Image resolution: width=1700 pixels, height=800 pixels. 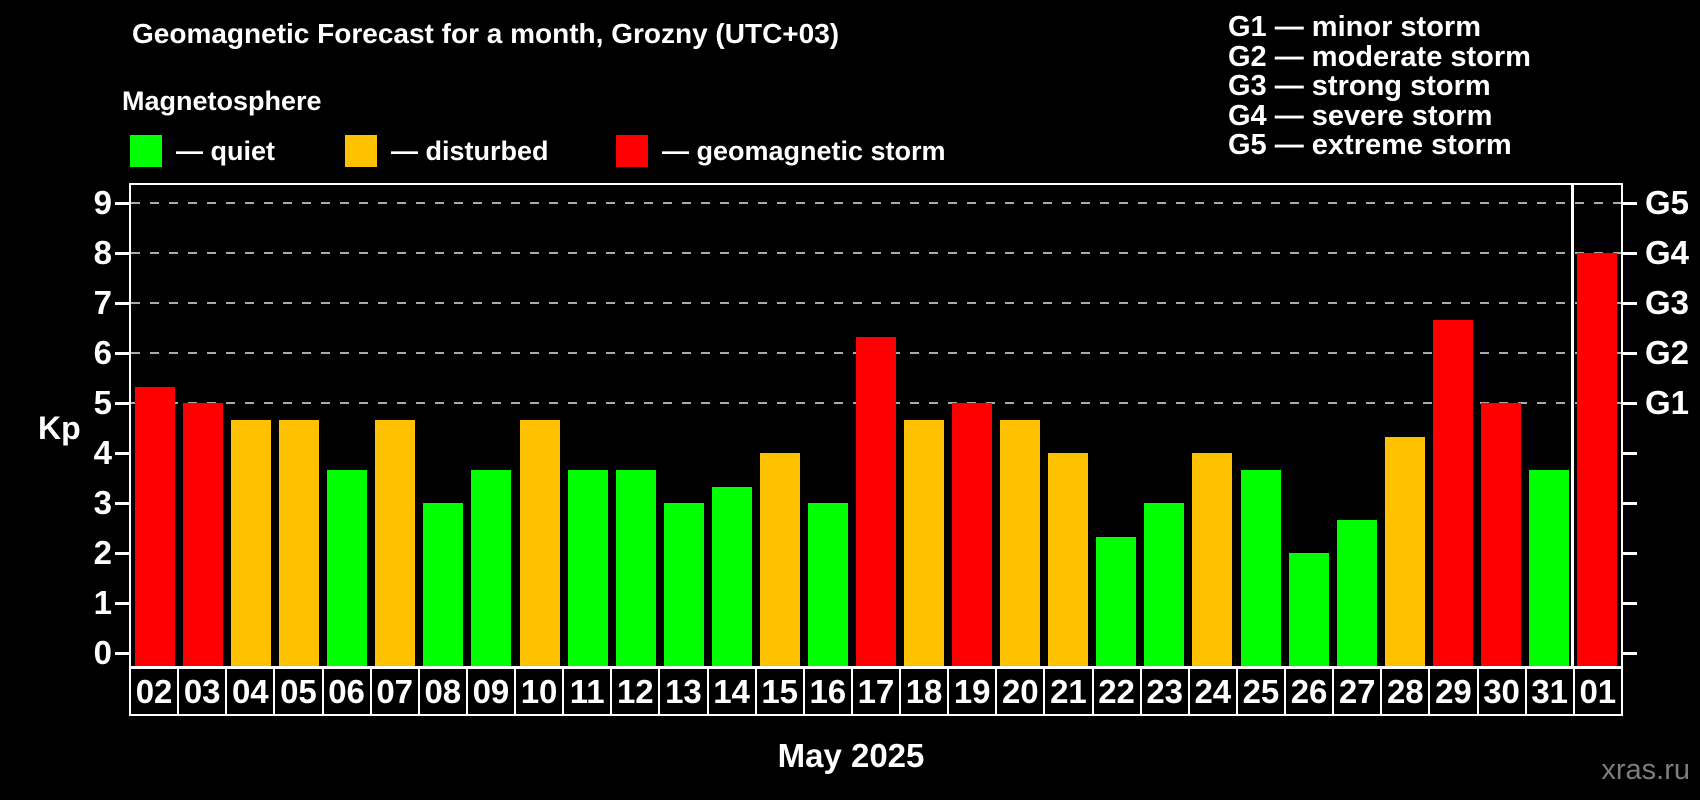 I want to click on magnetosphere-label: Magnetosphere, so click(x=222, y=101).